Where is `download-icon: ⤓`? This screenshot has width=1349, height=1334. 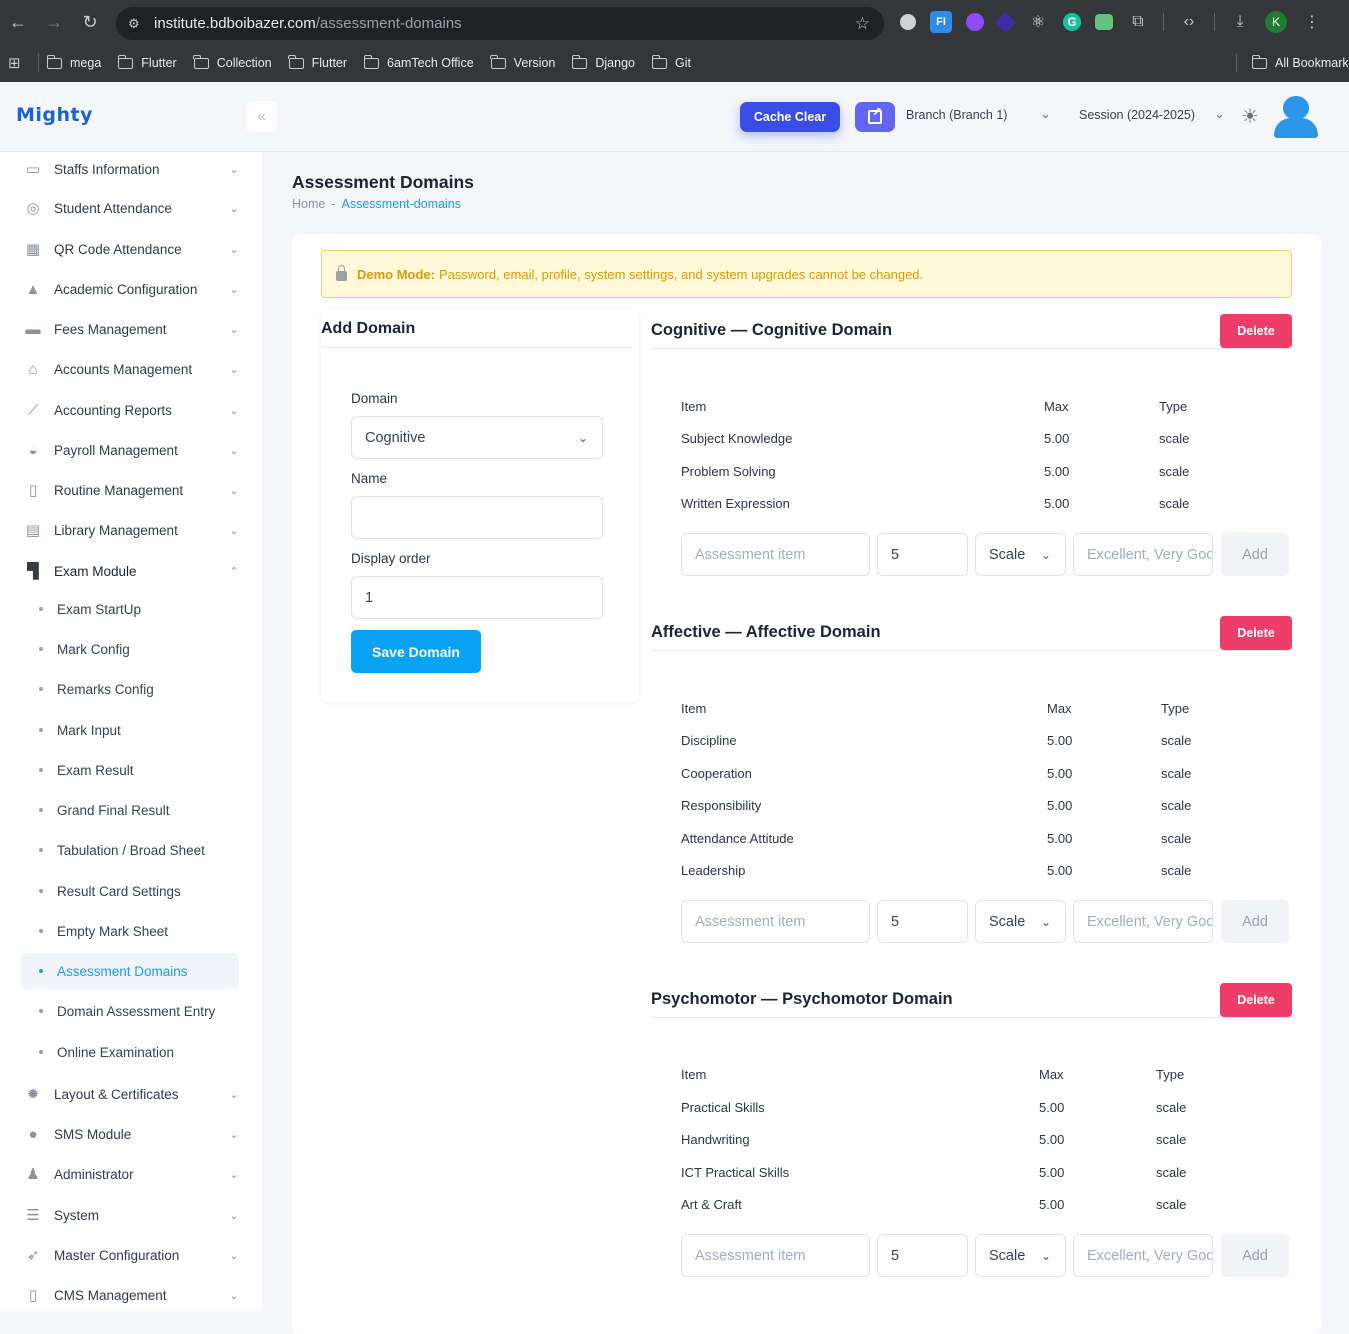
download-icon: ⤓ is located at coordinates (1240, 21).